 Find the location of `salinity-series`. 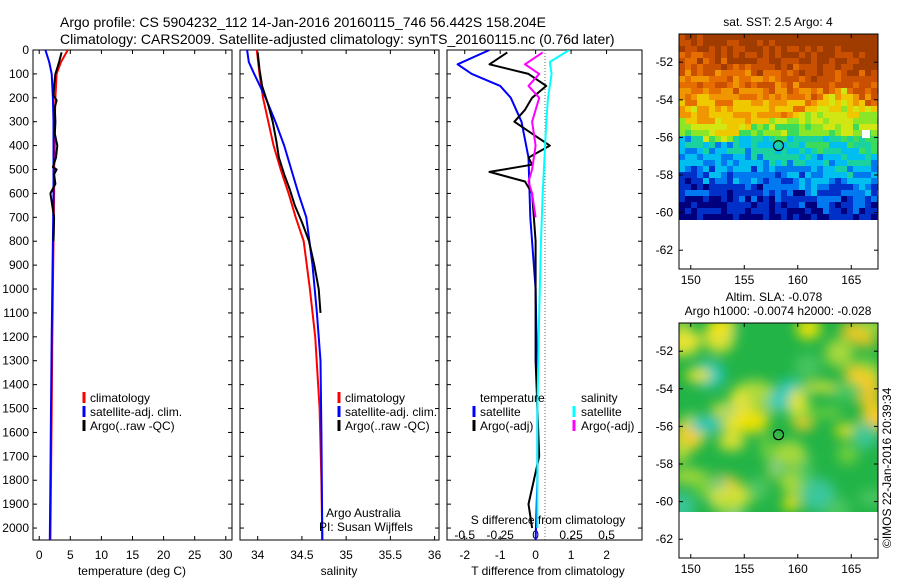

salinity-series is located at coordinates (285, 295).